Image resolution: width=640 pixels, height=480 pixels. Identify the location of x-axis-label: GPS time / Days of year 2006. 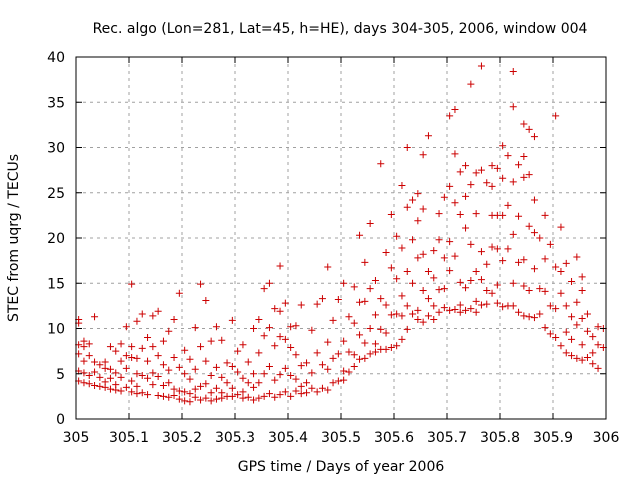
(341, 467).